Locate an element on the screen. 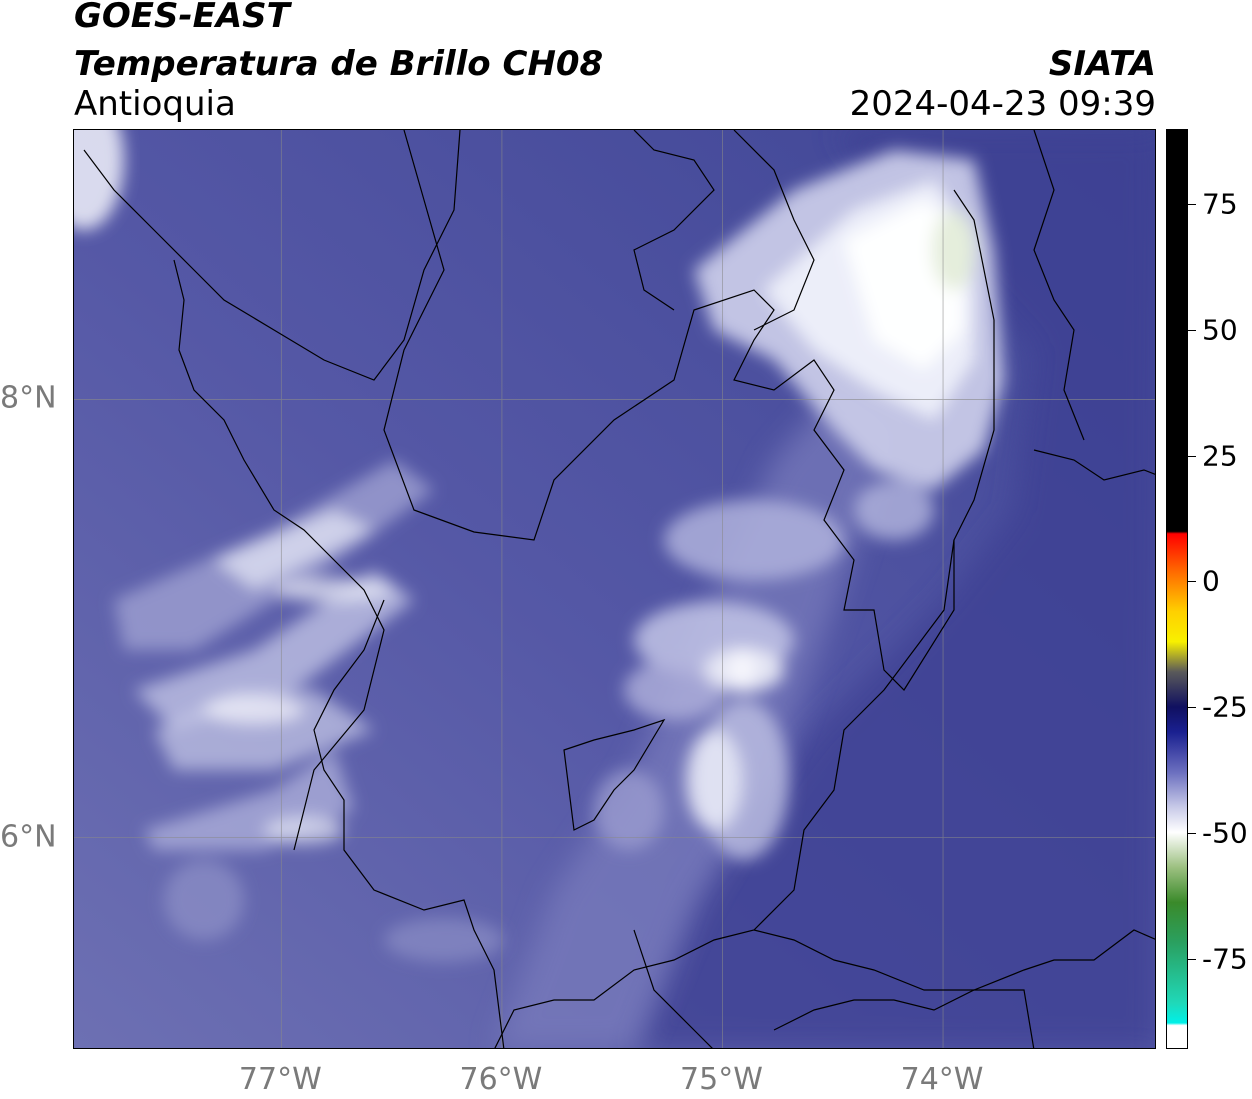 The height and width of the screenshot is (1099, 1252). colorbar-tick-label: 0 is located at coordinates (1211, 581).